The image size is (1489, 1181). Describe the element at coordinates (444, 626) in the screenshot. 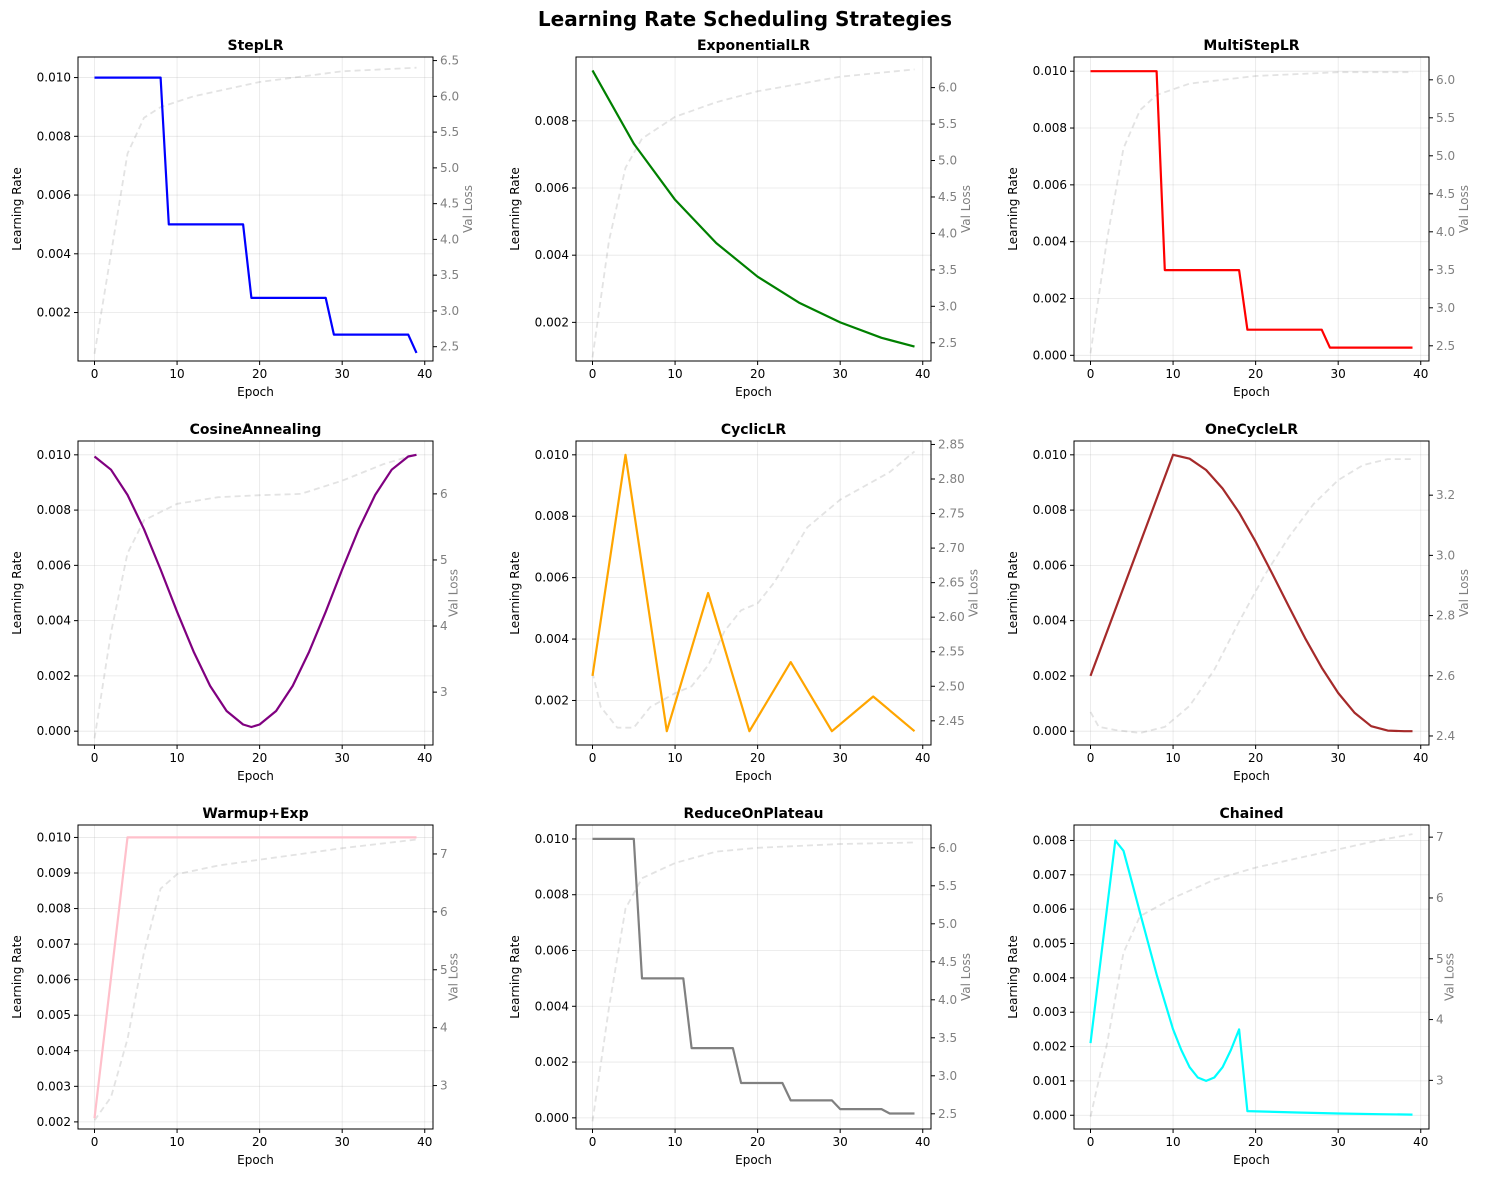

I see `y2-tick-label: 4` at that location.